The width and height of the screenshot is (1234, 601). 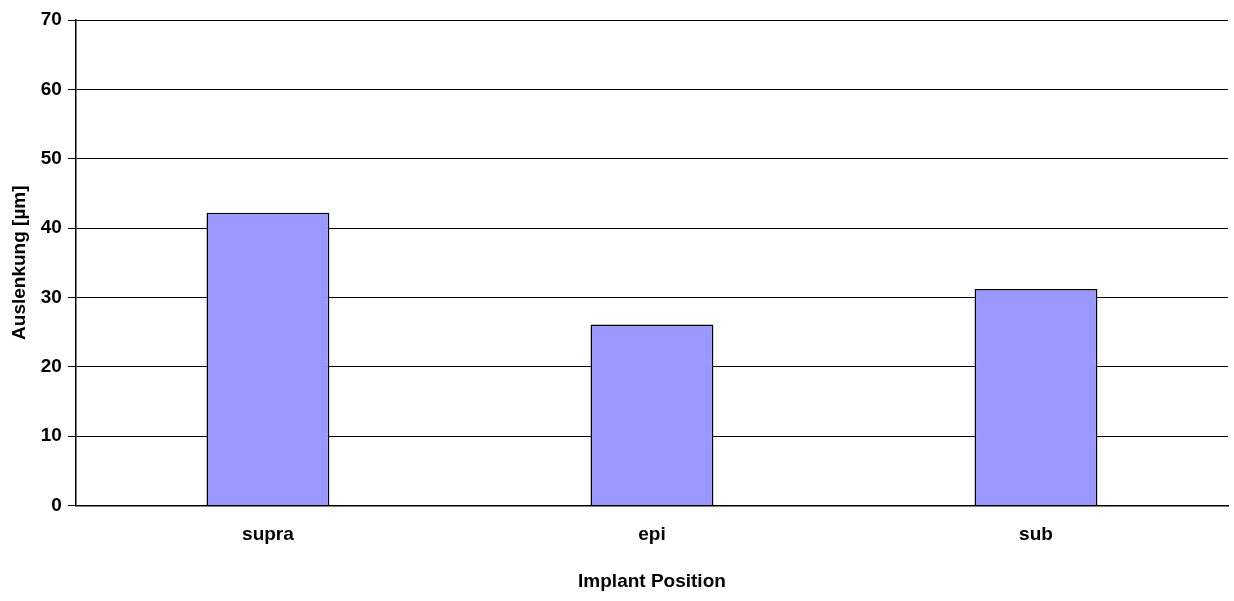 What do you see at coordinates (56, 504) in the screenshot?
I see `y-tick-label: 0` at bounding box center [56, 504].